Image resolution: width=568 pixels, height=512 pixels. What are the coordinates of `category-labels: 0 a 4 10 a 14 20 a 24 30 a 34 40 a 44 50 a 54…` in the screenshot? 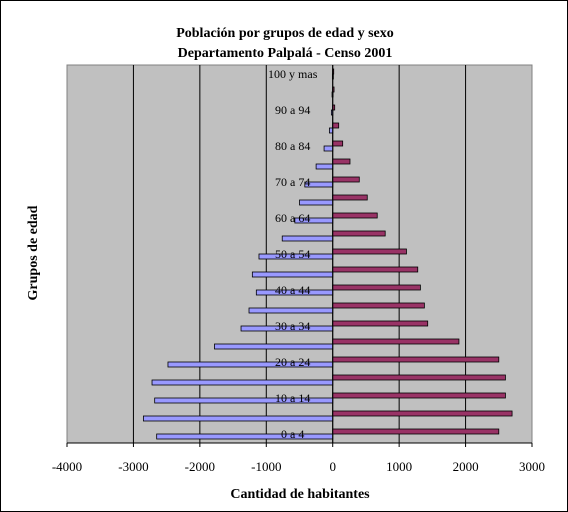 It's located at (301, 254).